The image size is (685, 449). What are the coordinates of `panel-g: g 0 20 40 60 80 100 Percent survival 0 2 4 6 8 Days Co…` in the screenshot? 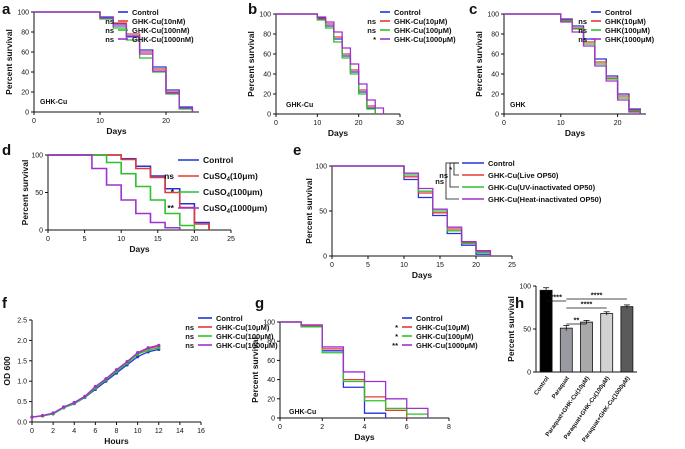 It's located at (364, 368).